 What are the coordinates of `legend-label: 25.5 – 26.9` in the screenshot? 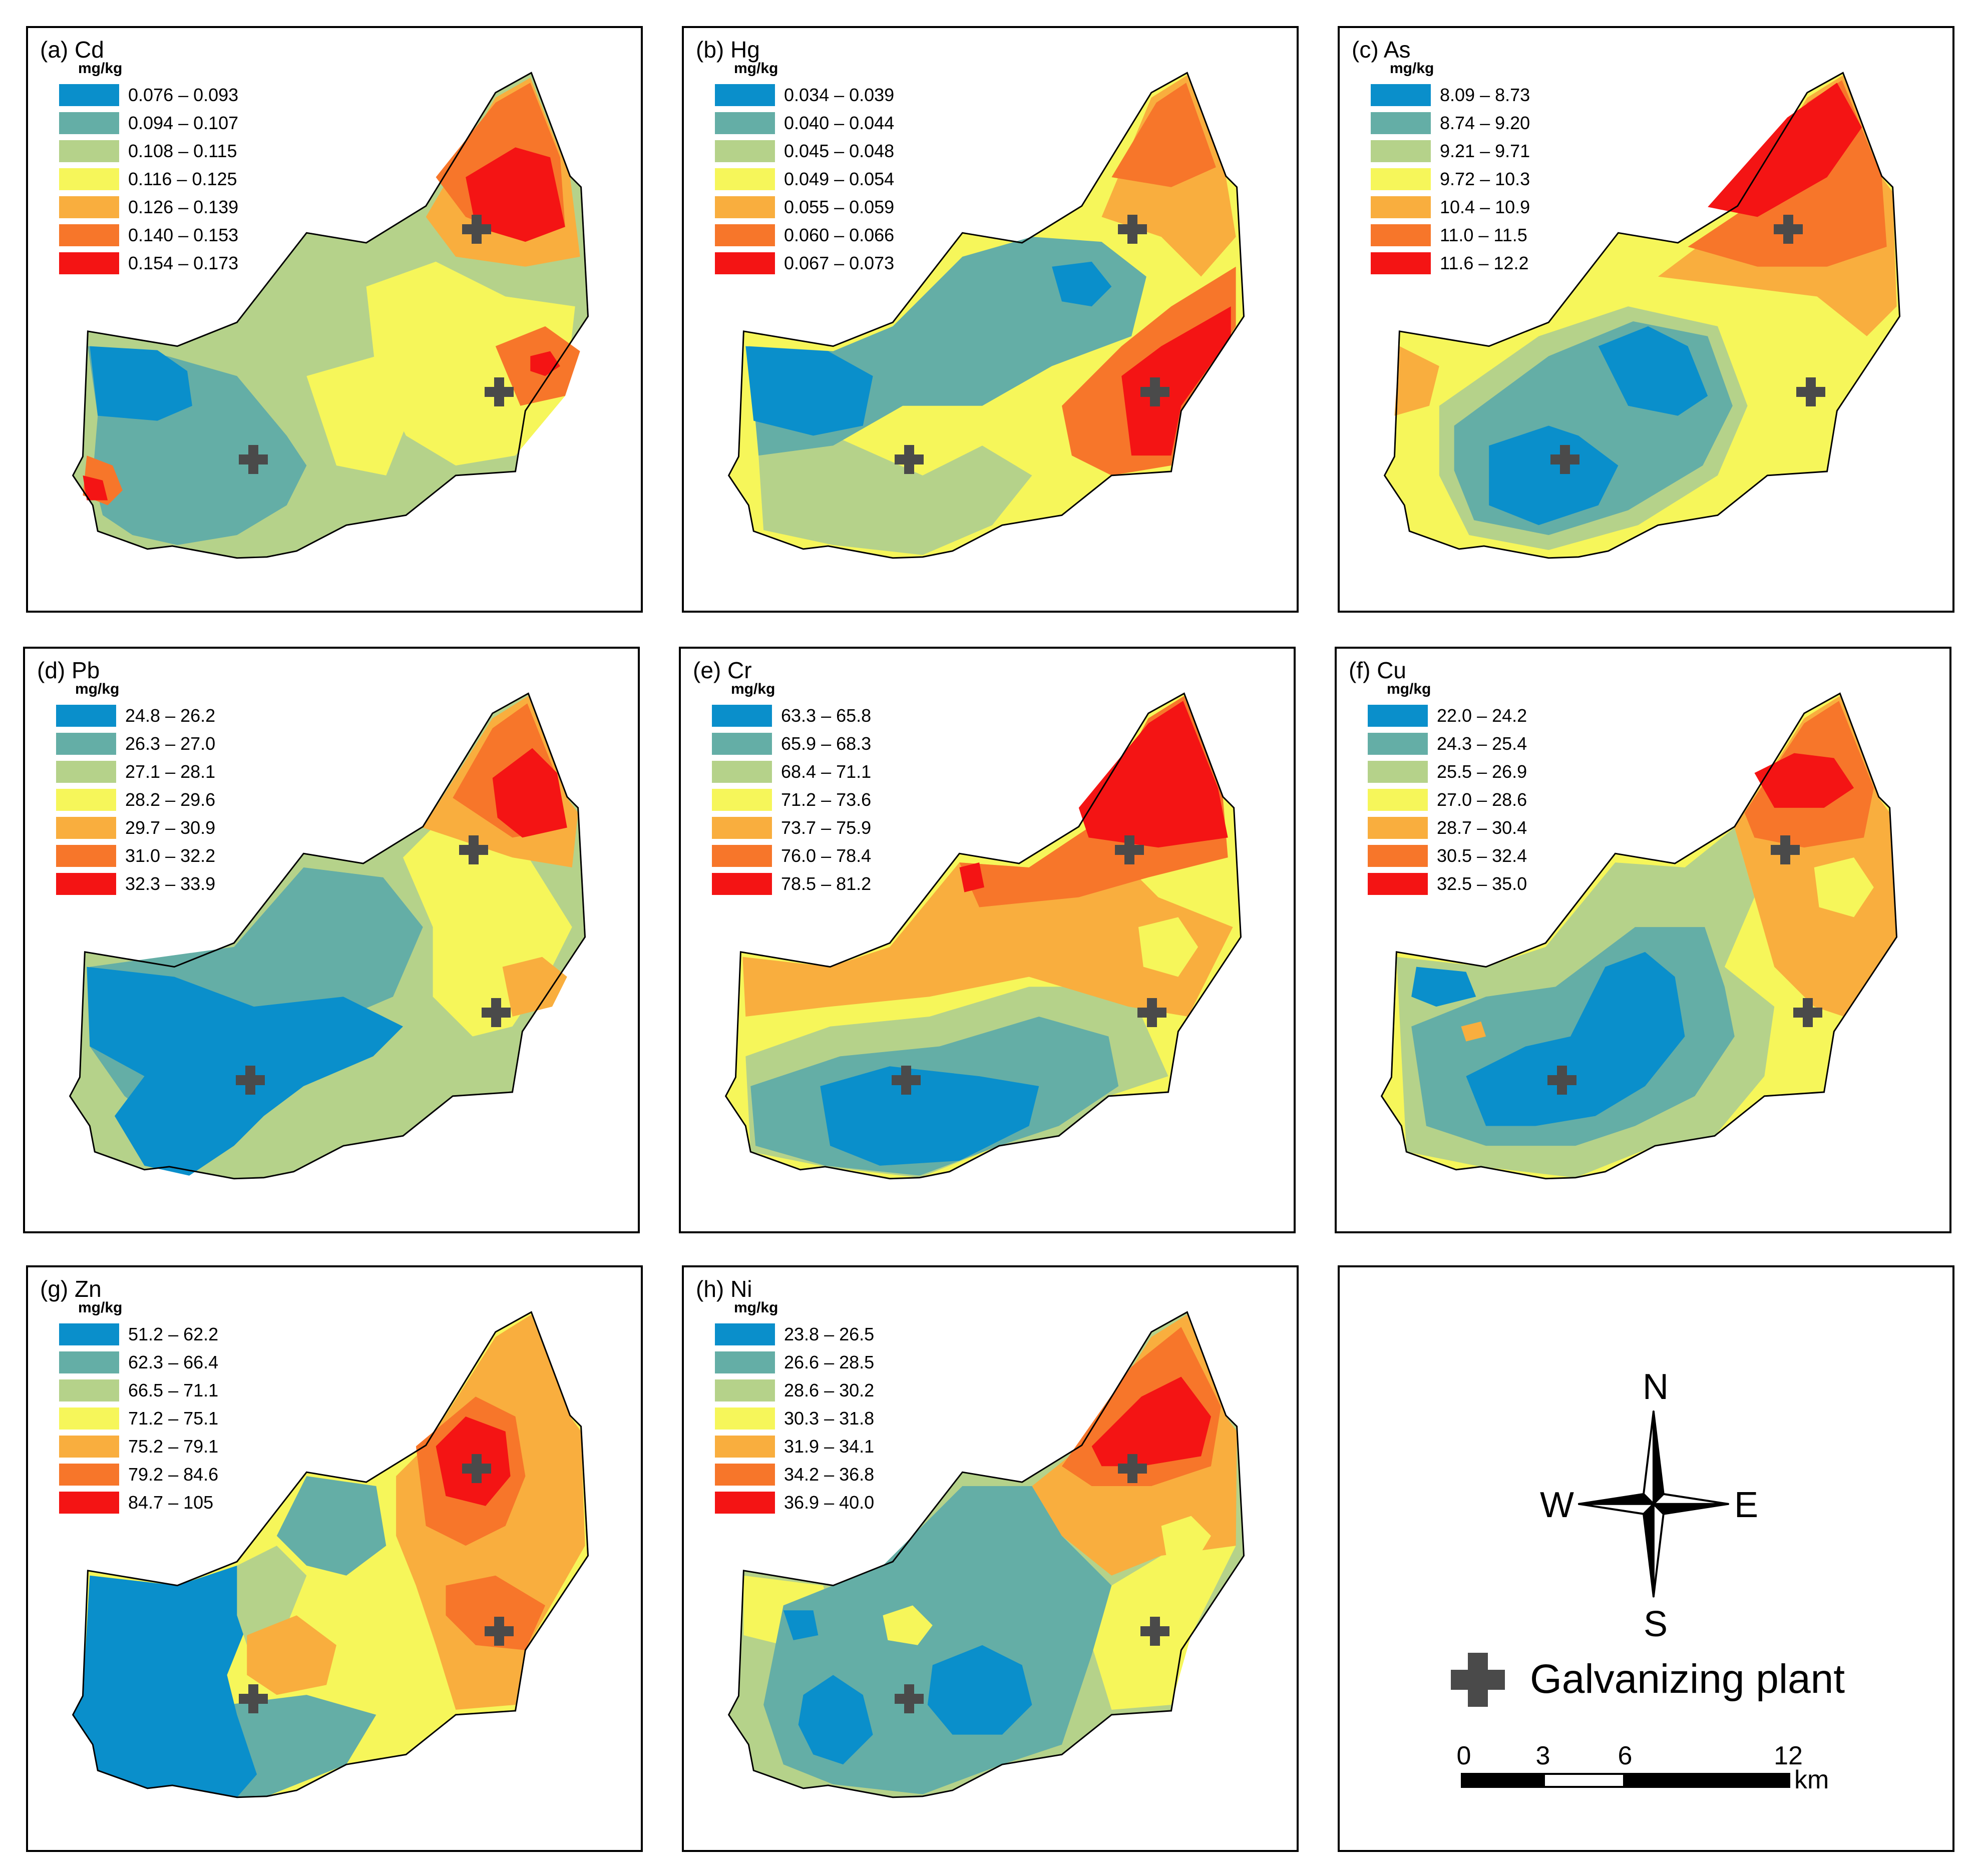 It's located at (1482, 771).